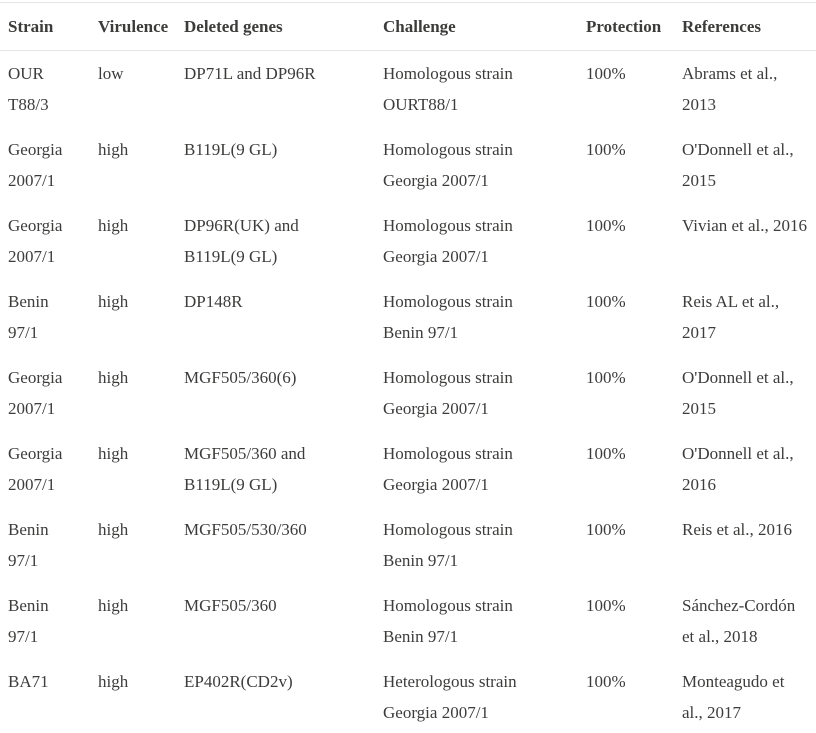 The image size is (816, 733). I want to click on cell-deleted-genes: DP71L and DP96R, so click(250, 73).